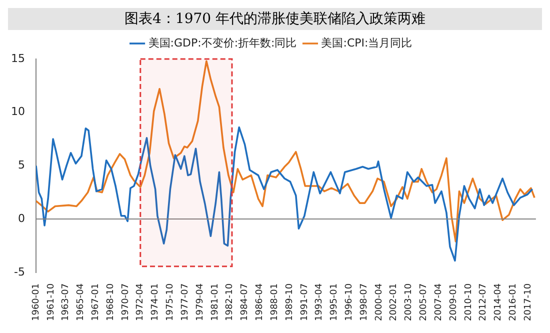 The height and width of the screenshot is (333, 550). Describe the element at coordinates (424, 302) in the screenshot. I see `x-tick-label: 2005-07` at that location.